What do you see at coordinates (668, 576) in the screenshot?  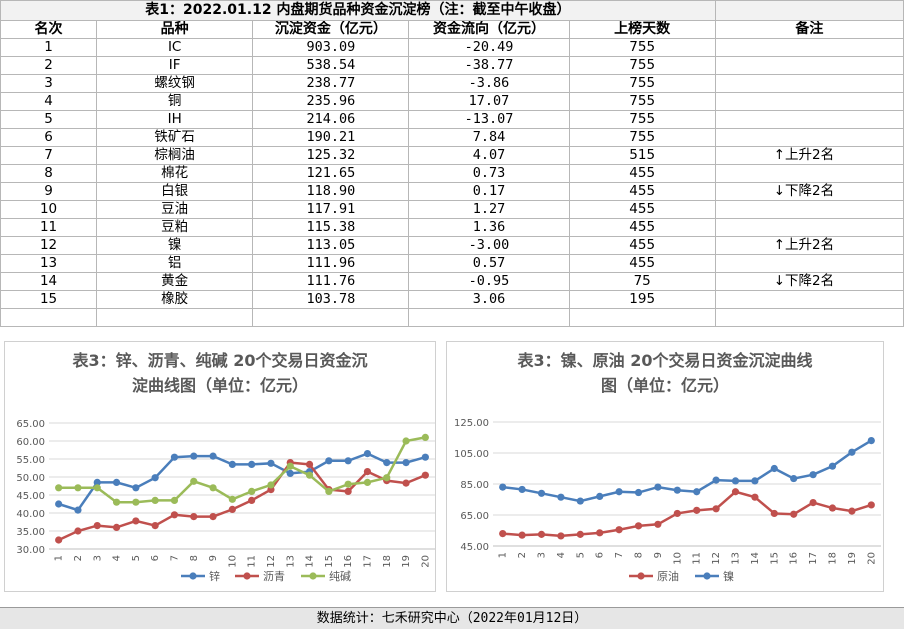 I see `legend-label: 原油` at bounding box center [668, 576].